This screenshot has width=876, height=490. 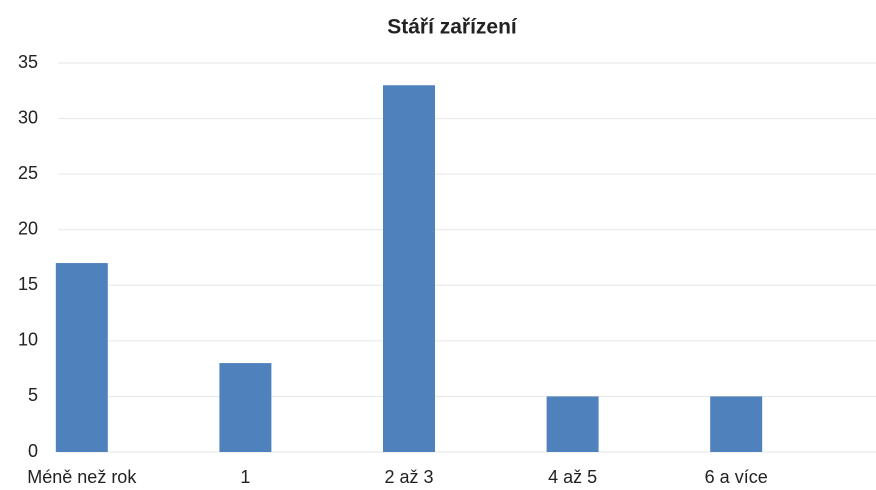 What do you see at coordinates (452, 27) in the screenshot?
I see `chart-title: Stáří zařízení` at bounding box center [452, 27].